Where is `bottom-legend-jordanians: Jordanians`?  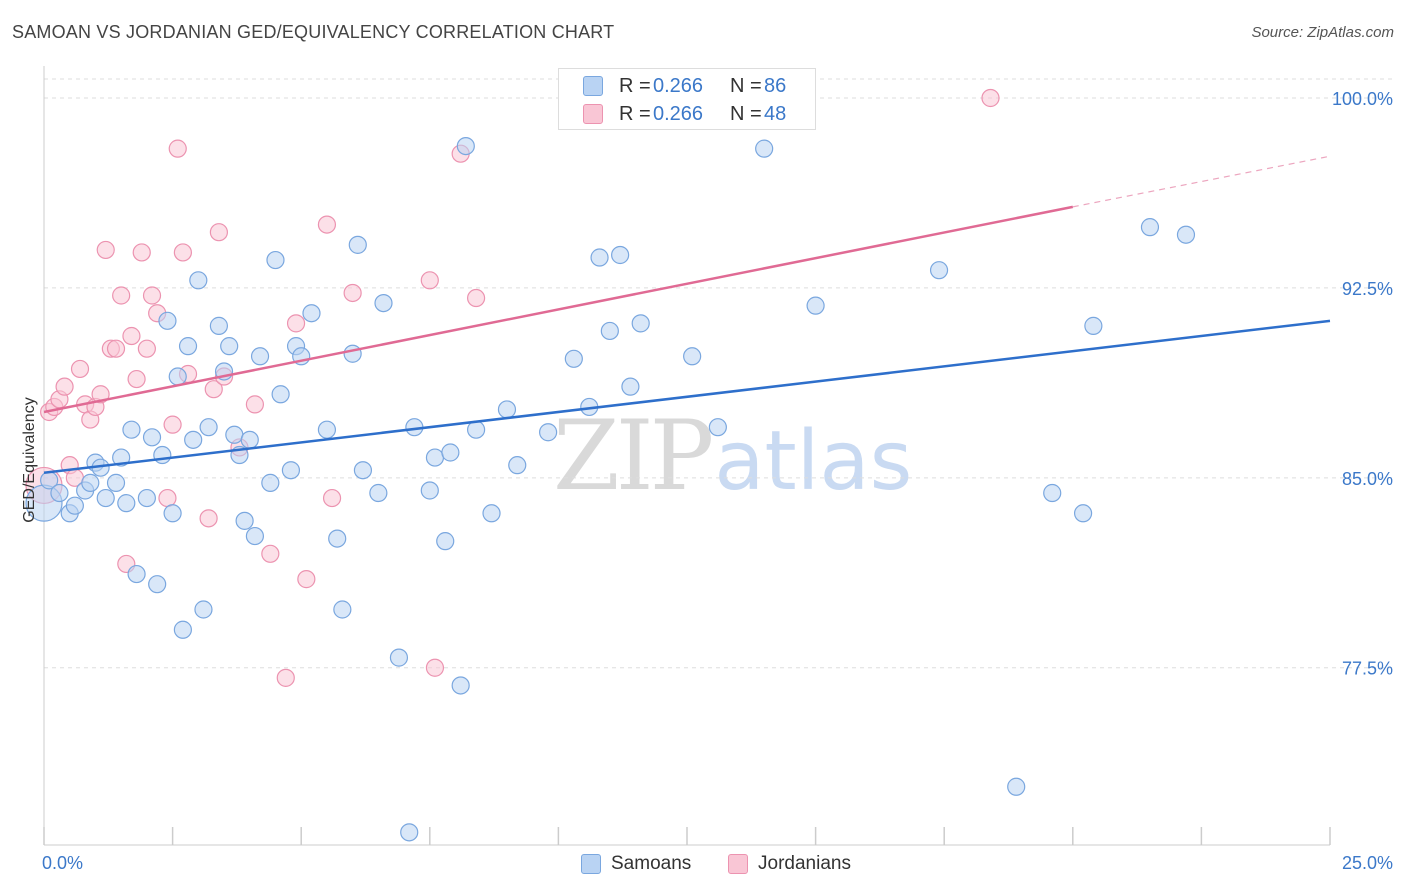
bottom-legend-jordanians: Jordanians is located at coordinates (789, 864).